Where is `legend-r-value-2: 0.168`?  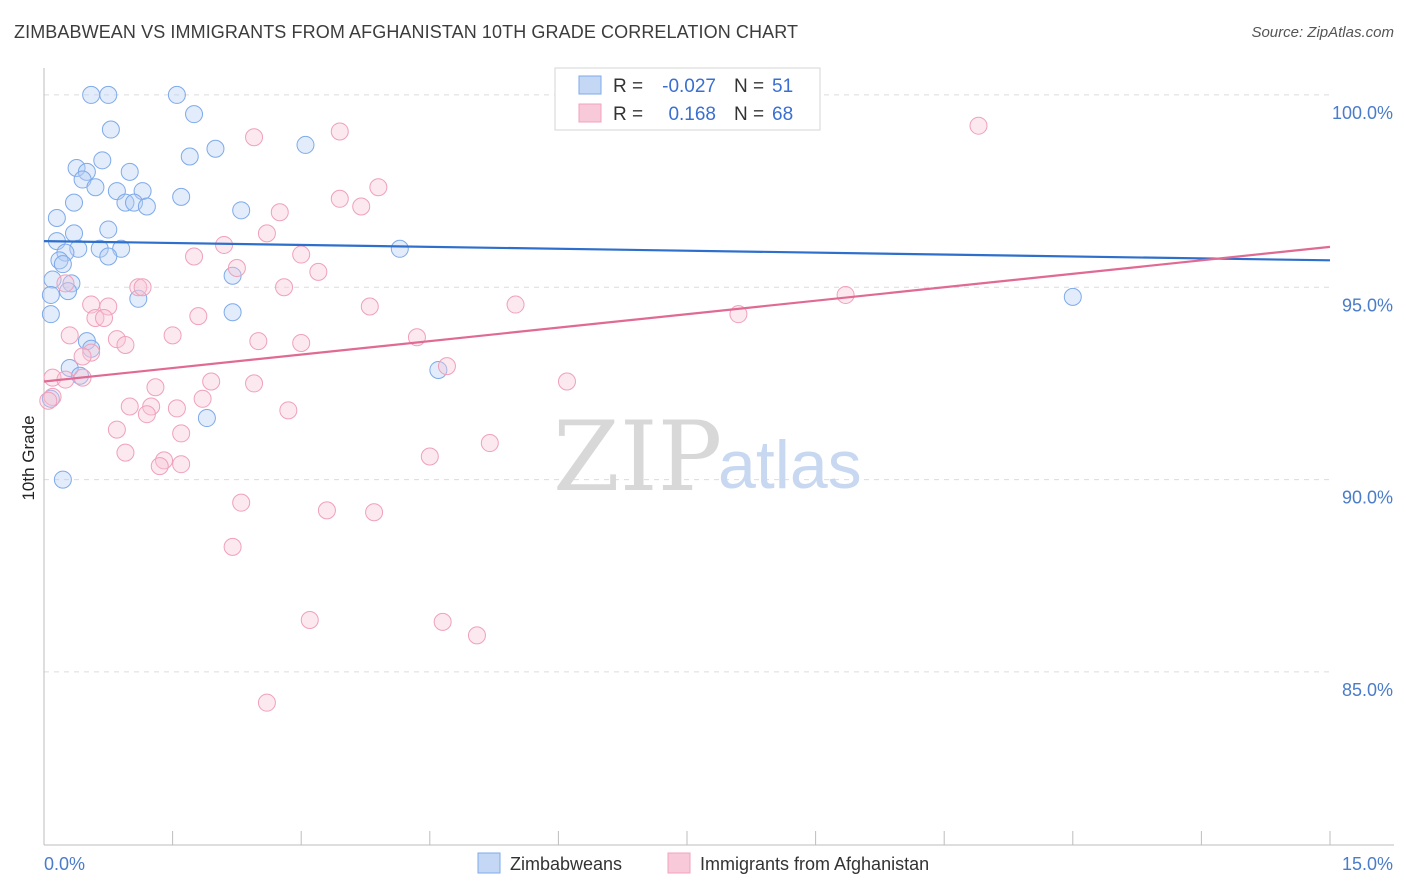
legend-r-value-2: 0.168 is located at coordinates (692, 114).